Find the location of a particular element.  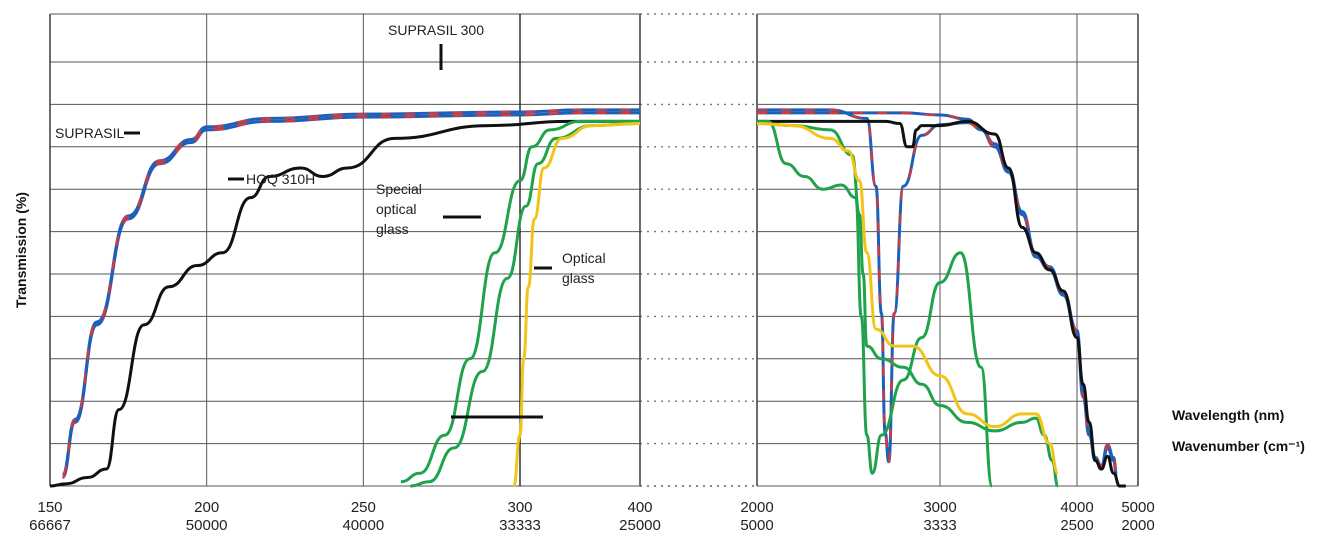

tick-label-wavenumber: 2500 is located at coordinates (1076, 525).